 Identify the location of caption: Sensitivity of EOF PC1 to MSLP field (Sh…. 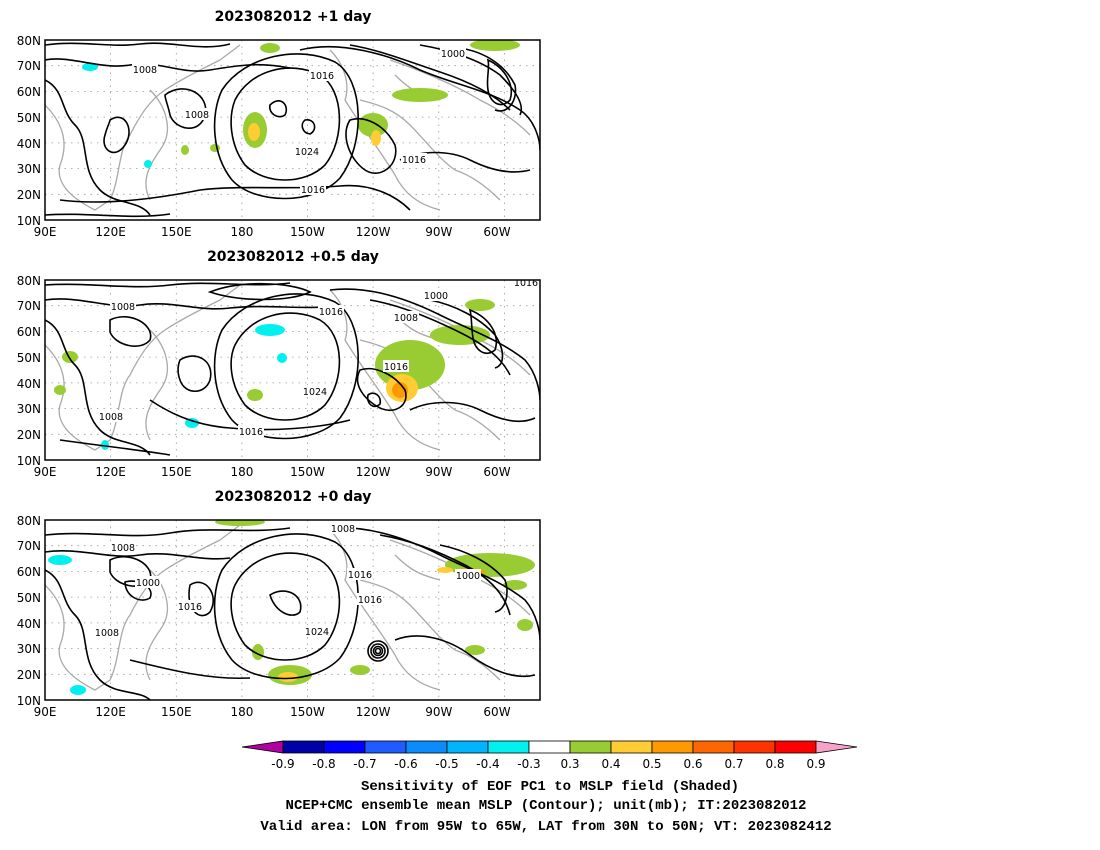
(545, 807).